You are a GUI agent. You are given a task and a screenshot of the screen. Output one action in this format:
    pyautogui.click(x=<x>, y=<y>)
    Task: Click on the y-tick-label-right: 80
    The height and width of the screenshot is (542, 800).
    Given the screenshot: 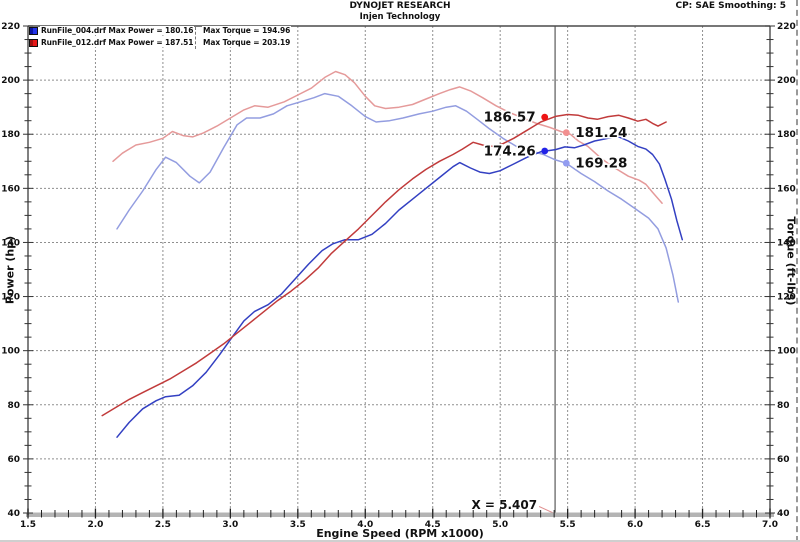 What is the action you would take?
    pyautogui.click(x=783, y=406)
    